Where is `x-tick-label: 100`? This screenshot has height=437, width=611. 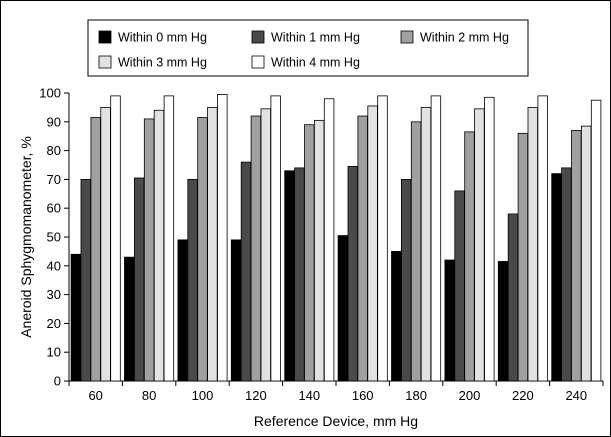
x-tick-label: 100 is located at coordinates (203, 395).